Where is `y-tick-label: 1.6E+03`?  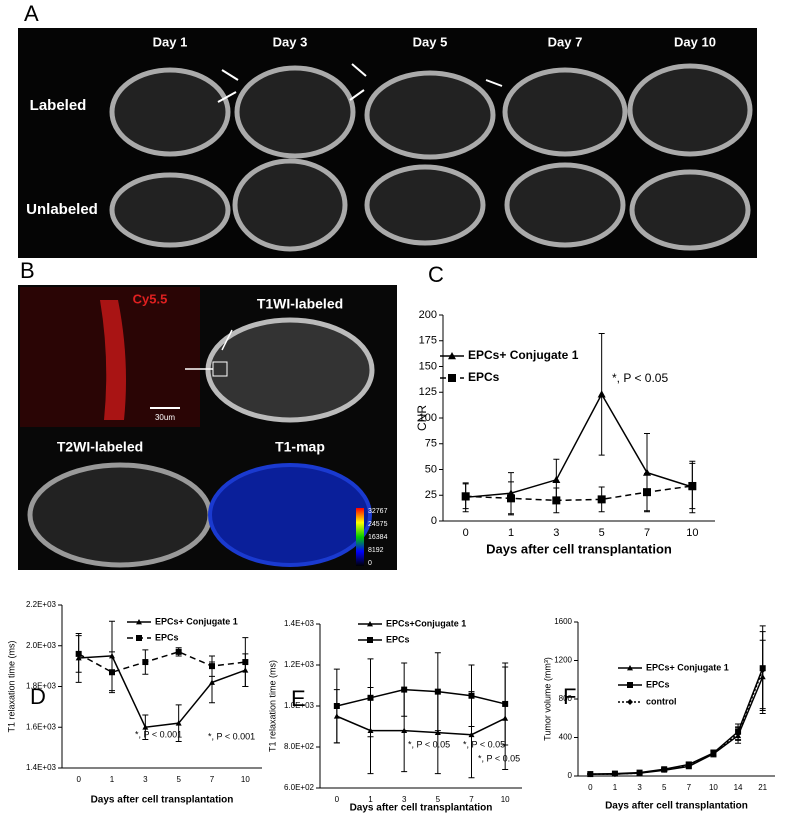 y-tick-label: 1.6E+03 is located at coordinates (41, 726).